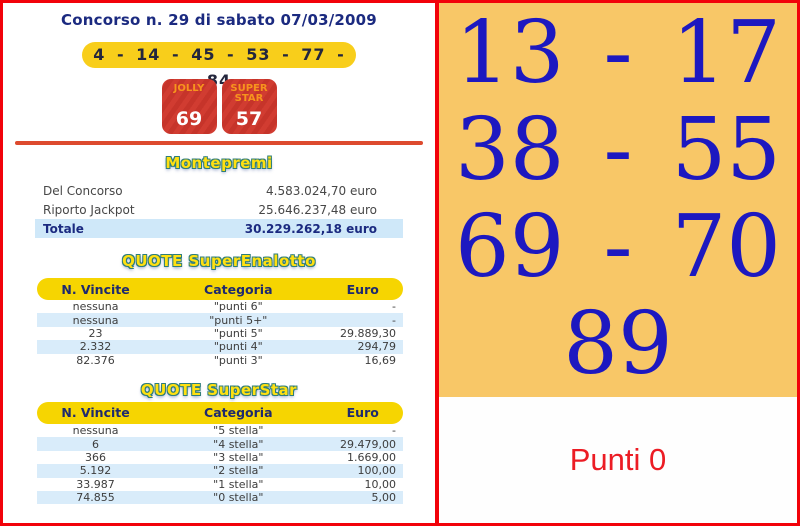 The width and height of the screenshot is (800, 526). Describe the element at coordinates (96, 444) in the screenshot. I see `cell-vincite: 6` at that location.